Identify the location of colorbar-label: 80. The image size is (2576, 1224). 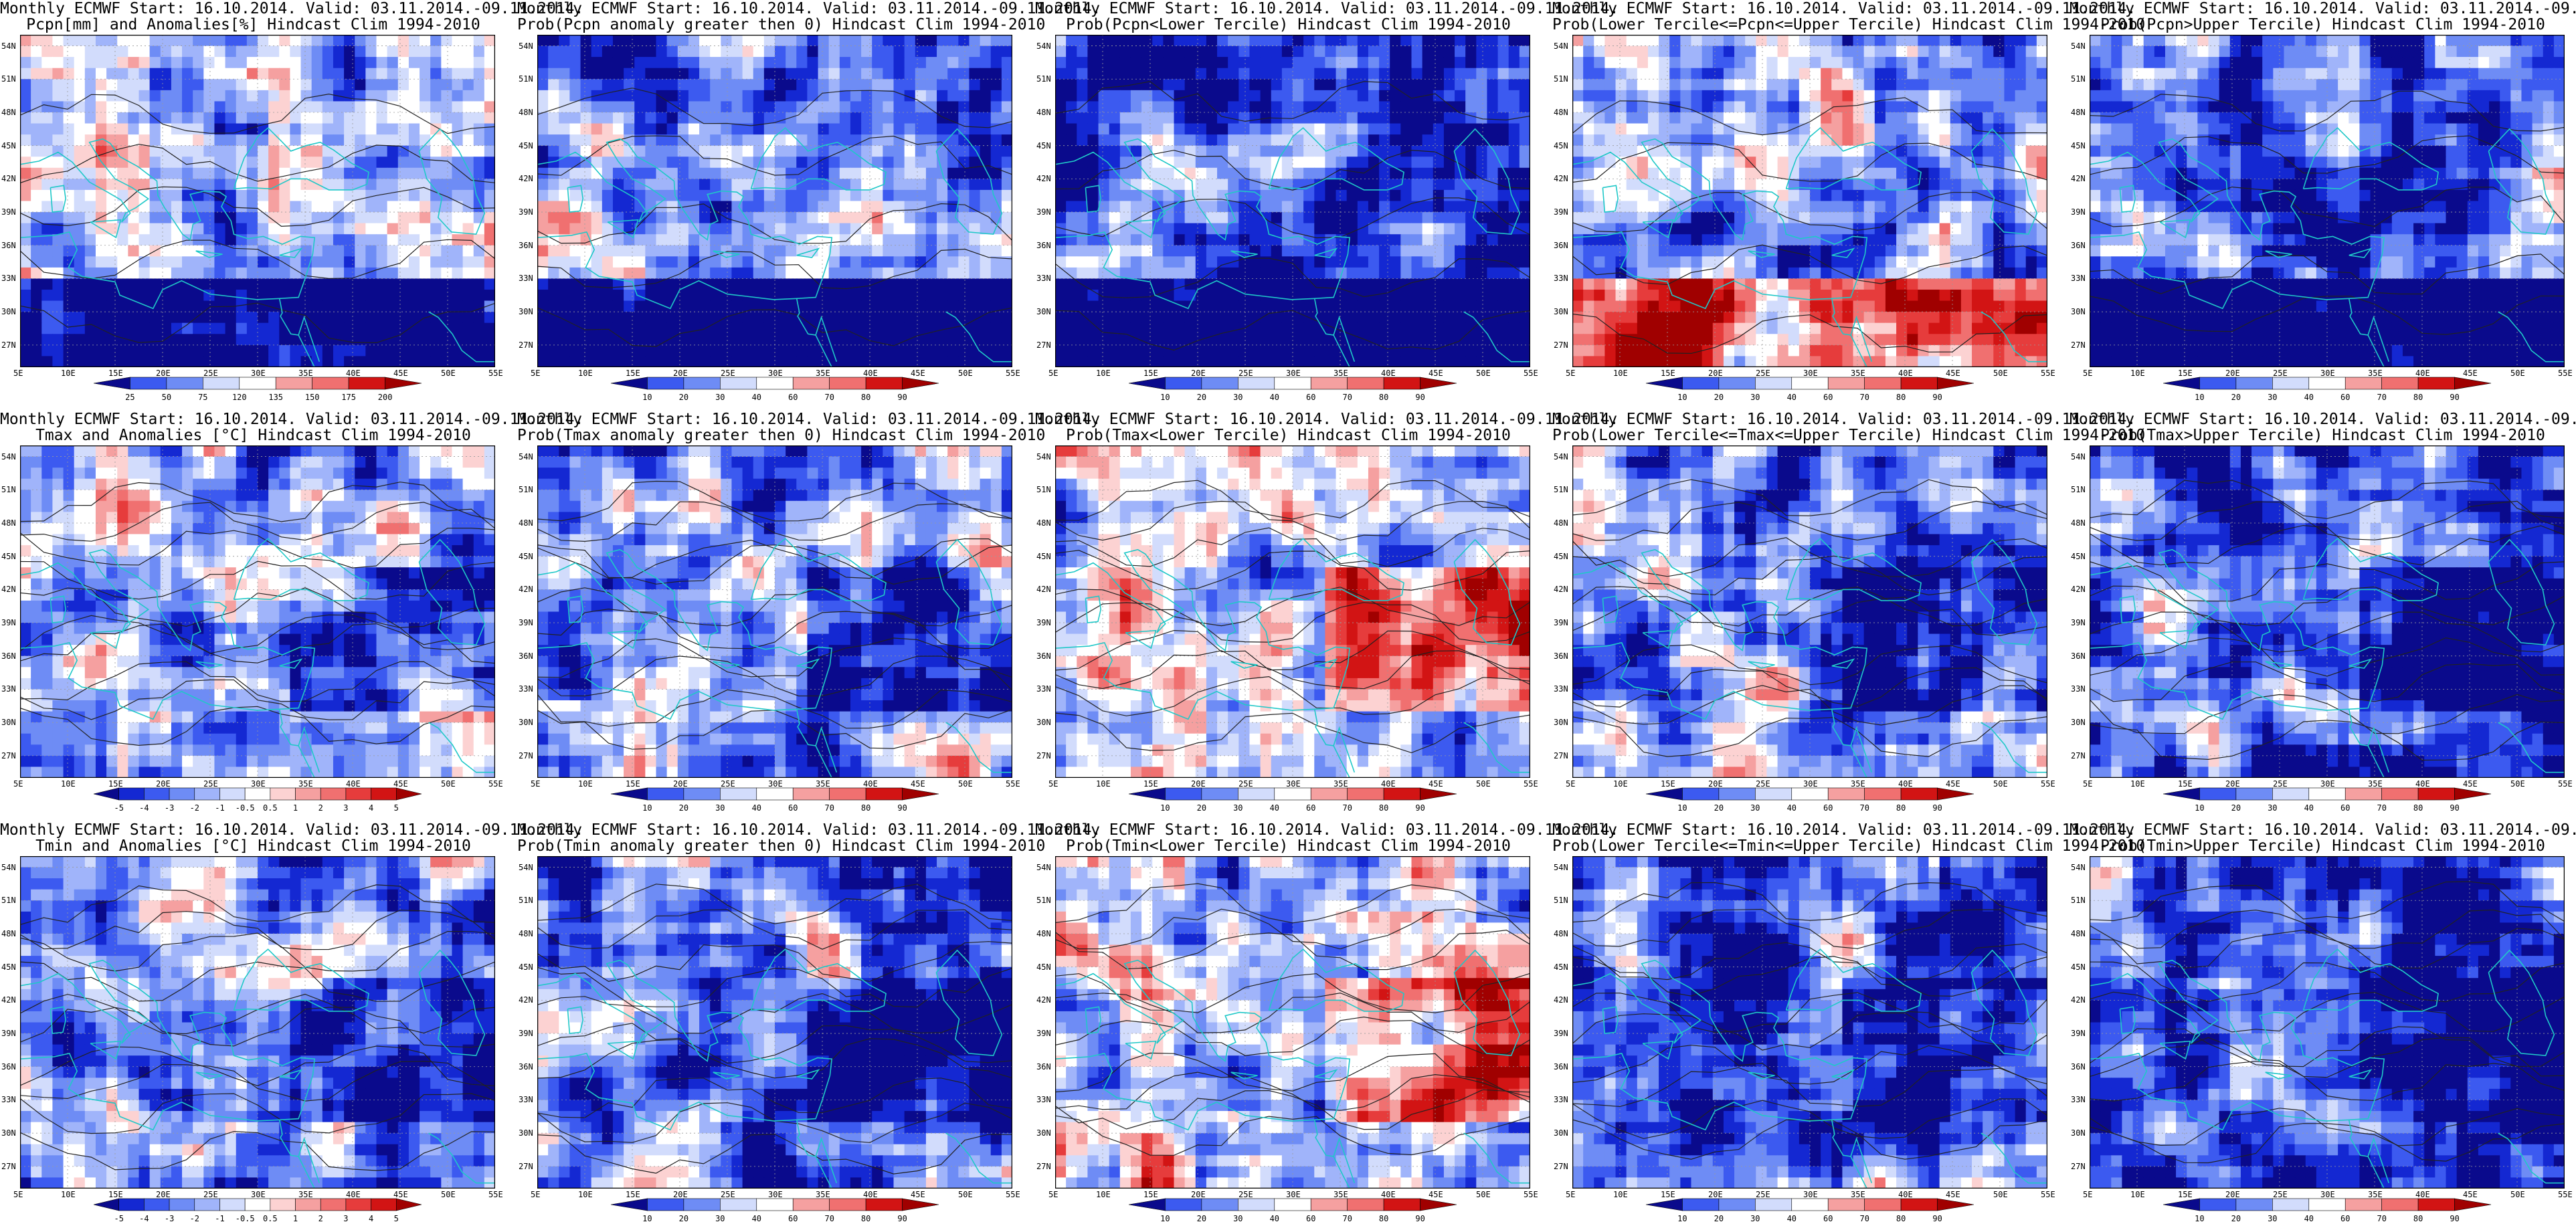
(1901, 397).